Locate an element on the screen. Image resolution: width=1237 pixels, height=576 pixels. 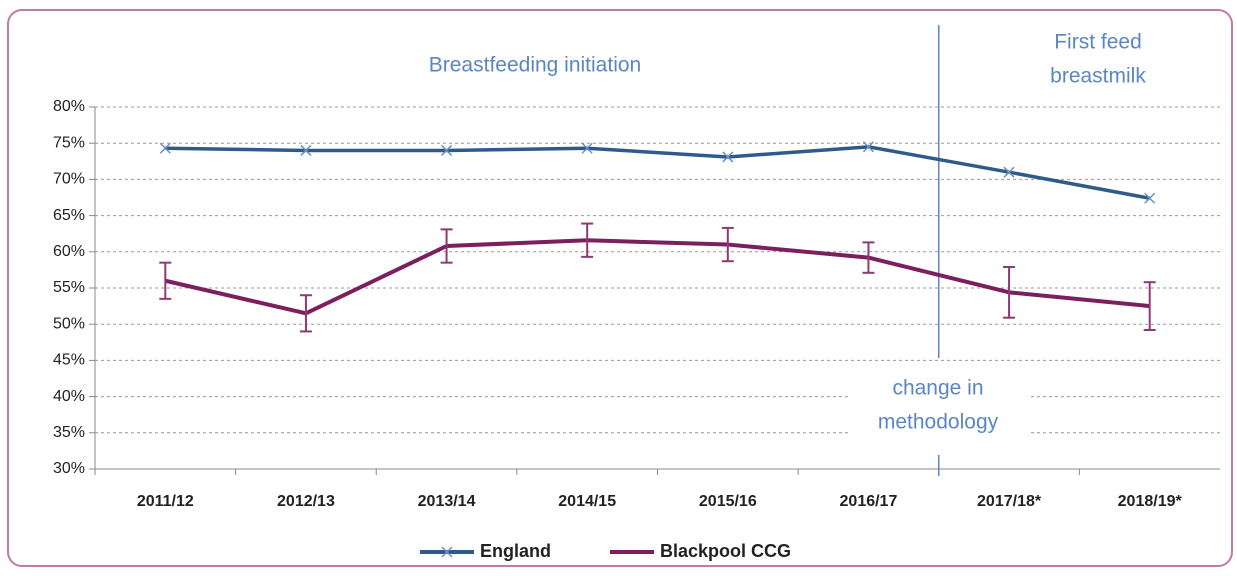
y-tick-label: 60% is located at coordinates (69, 251).